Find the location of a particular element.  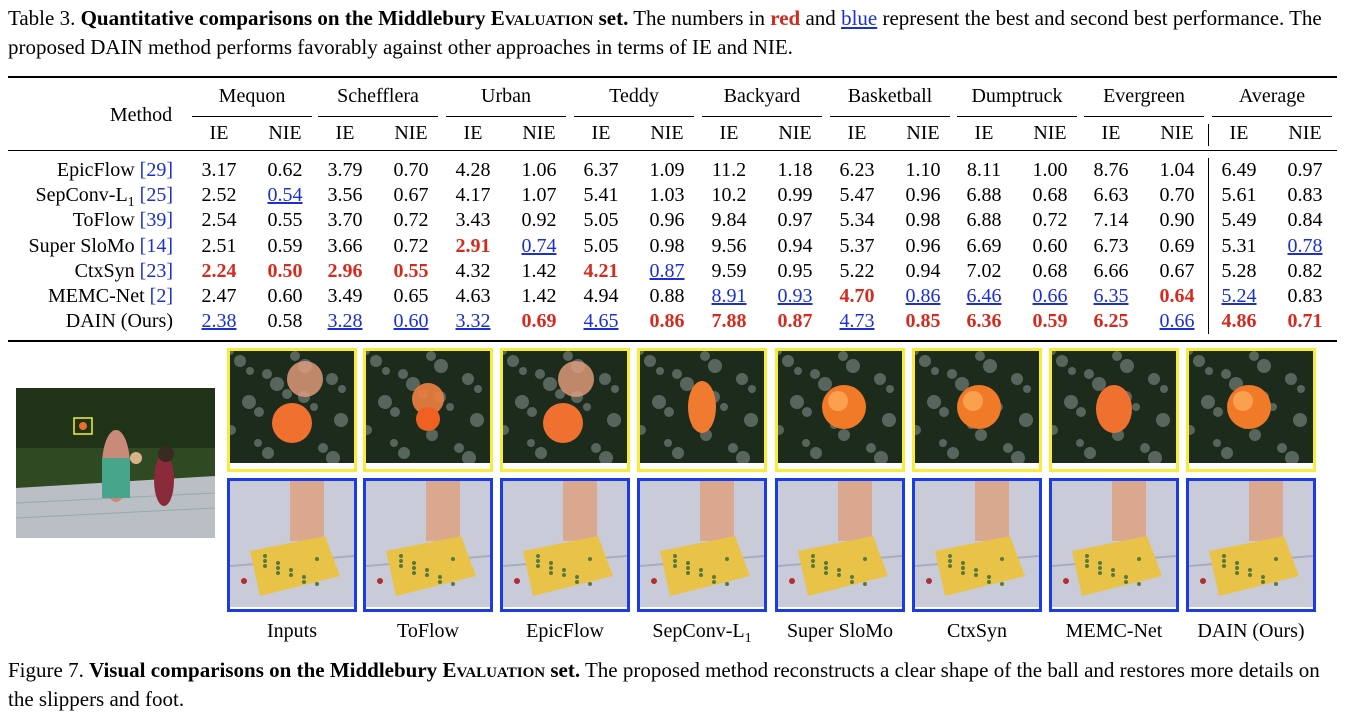

table-cell: 6.35 is located at coordinates (1111, 296).